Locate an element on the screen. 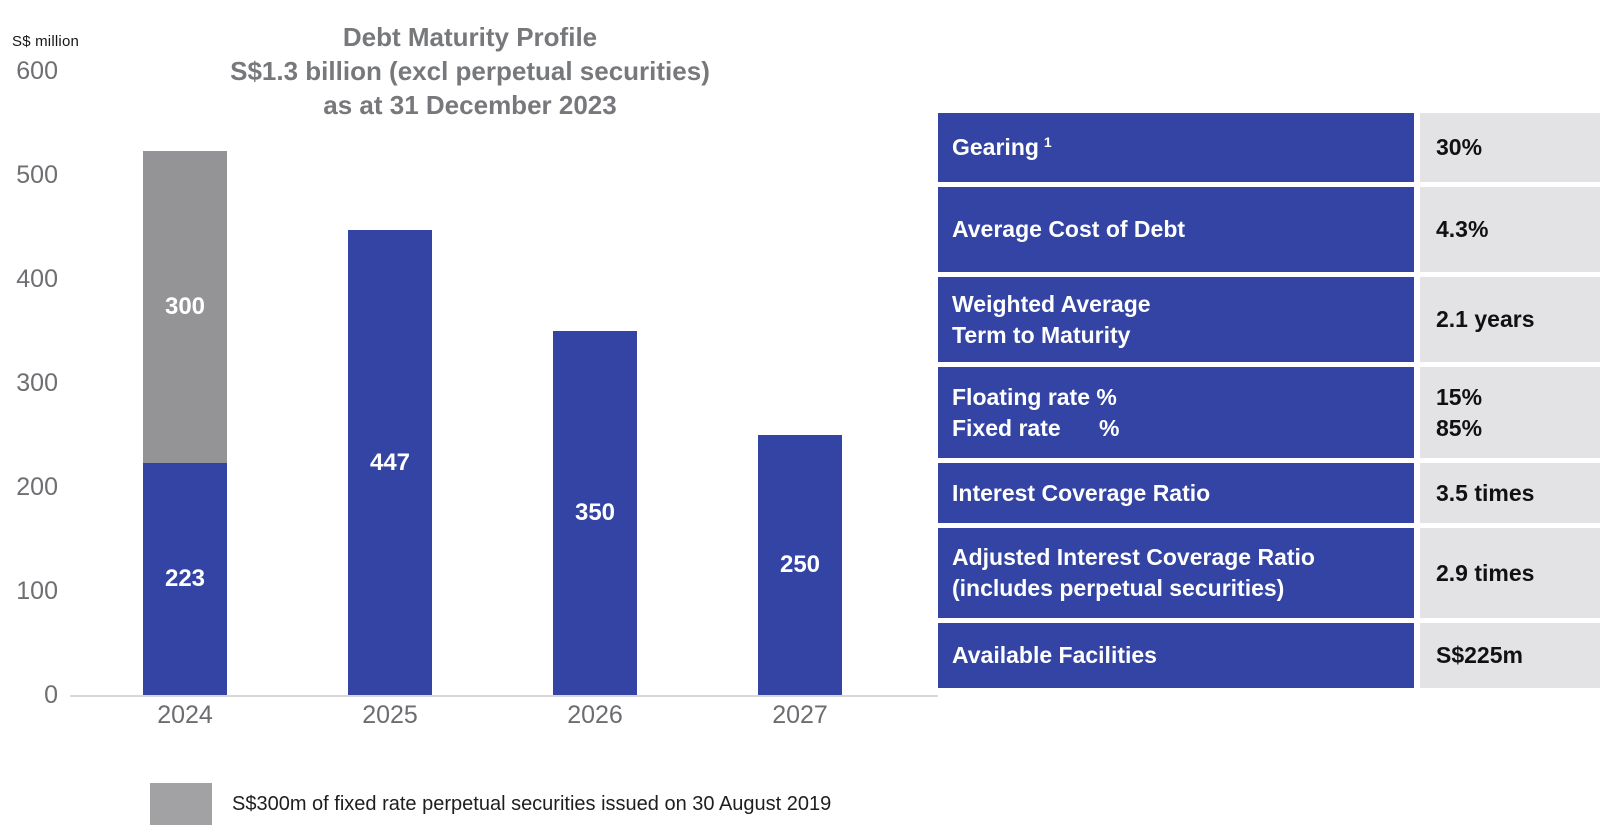 This screenshot has height=840, width=1600. y-tick-100: 100 is located at coordinates (37, 591).